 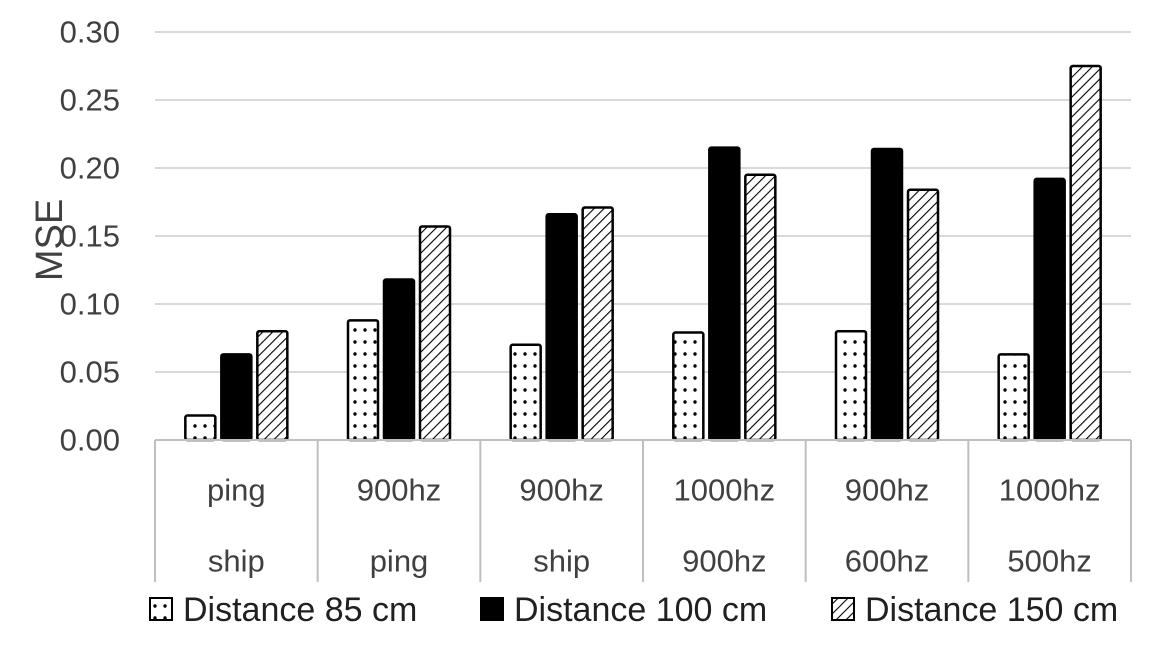 I want to click on y-tick-label: 0.15, so click(x=90, y=236).